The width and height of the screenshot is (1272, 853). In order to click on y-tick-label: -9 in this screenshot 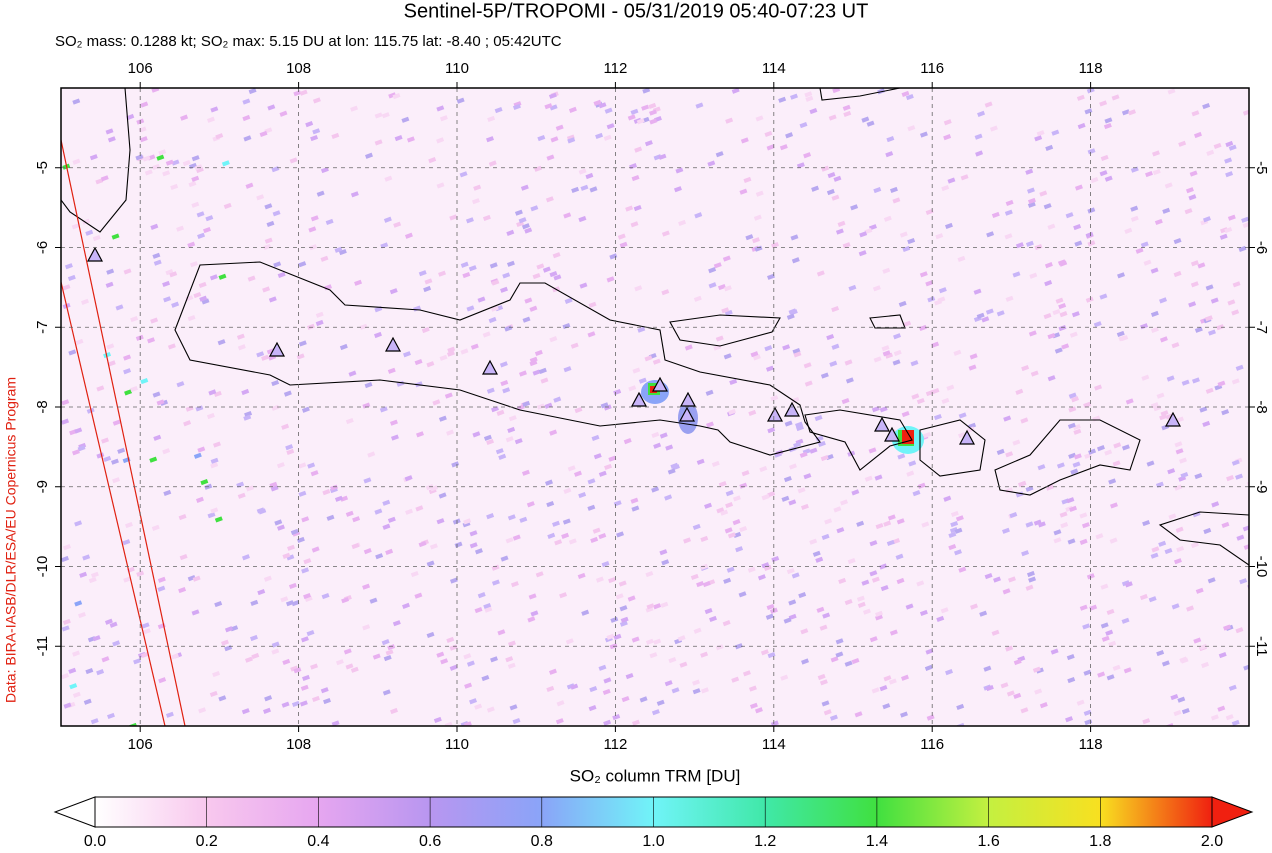, I will do `click(42, 486)`.